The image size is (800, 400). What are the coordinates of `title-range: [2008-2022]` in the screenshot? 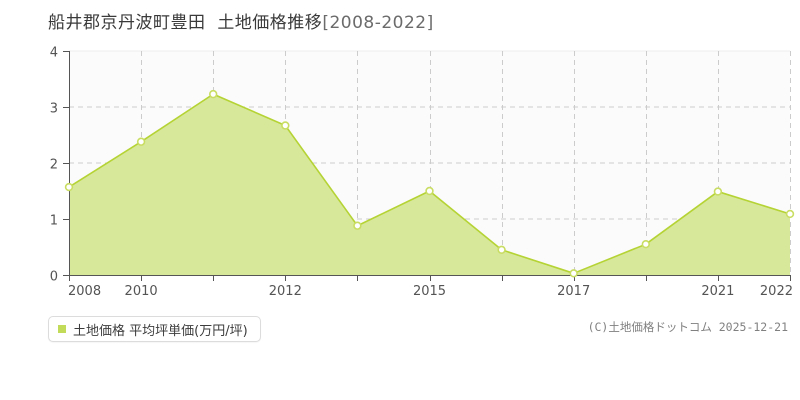 It's located at (378, 23).